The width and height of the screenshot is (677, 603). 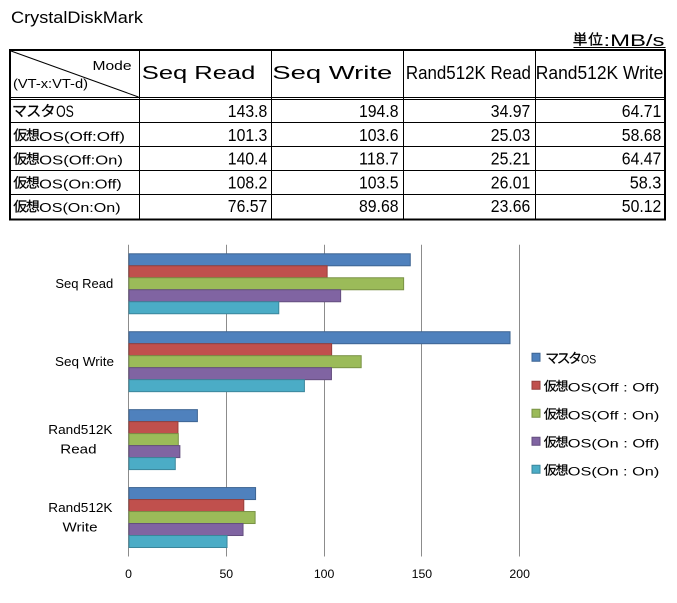 What do you see at coordinates (379, 206) in the screenshot?
I see `svg-text: 89.68` at bounding box center [379, 206].